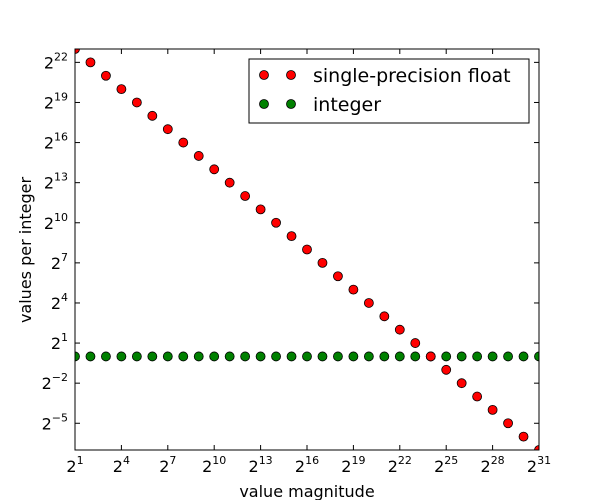 This screenshot has height=500, width=600. Describe the element at coordinates (353, 465) in the screenshot. I see `x-tick-label: 219` at that location.